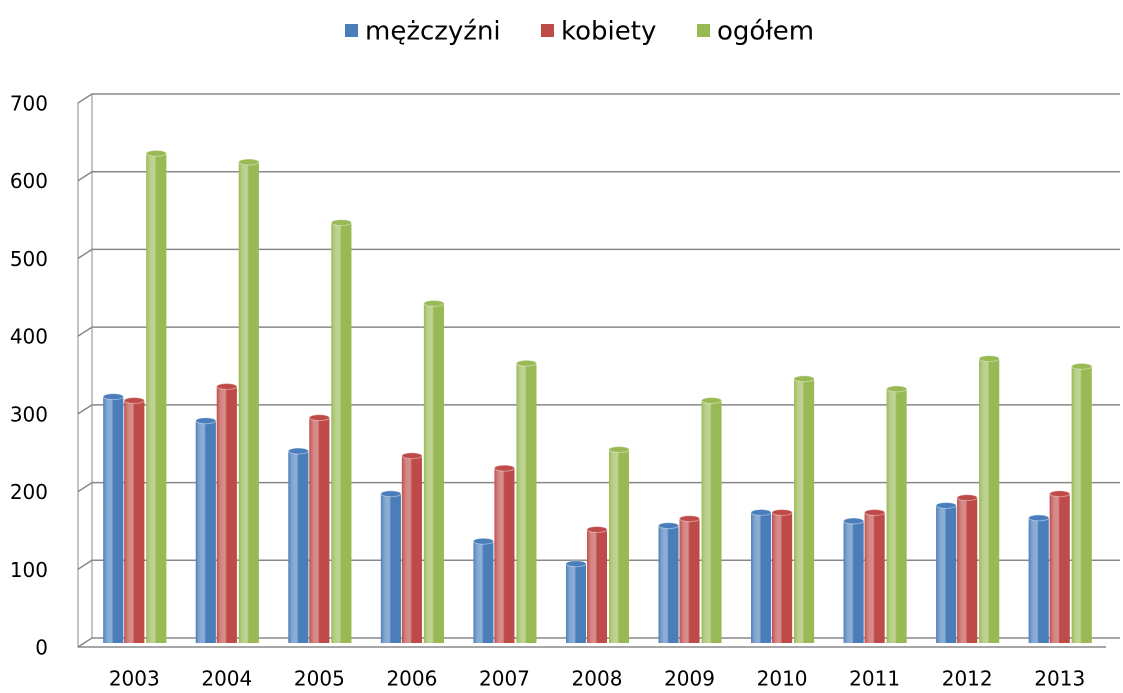 Image resolution: width=1123 pixels, height=693 pixels. I want to click on x-tick-label: 2011, so click(874, 679).